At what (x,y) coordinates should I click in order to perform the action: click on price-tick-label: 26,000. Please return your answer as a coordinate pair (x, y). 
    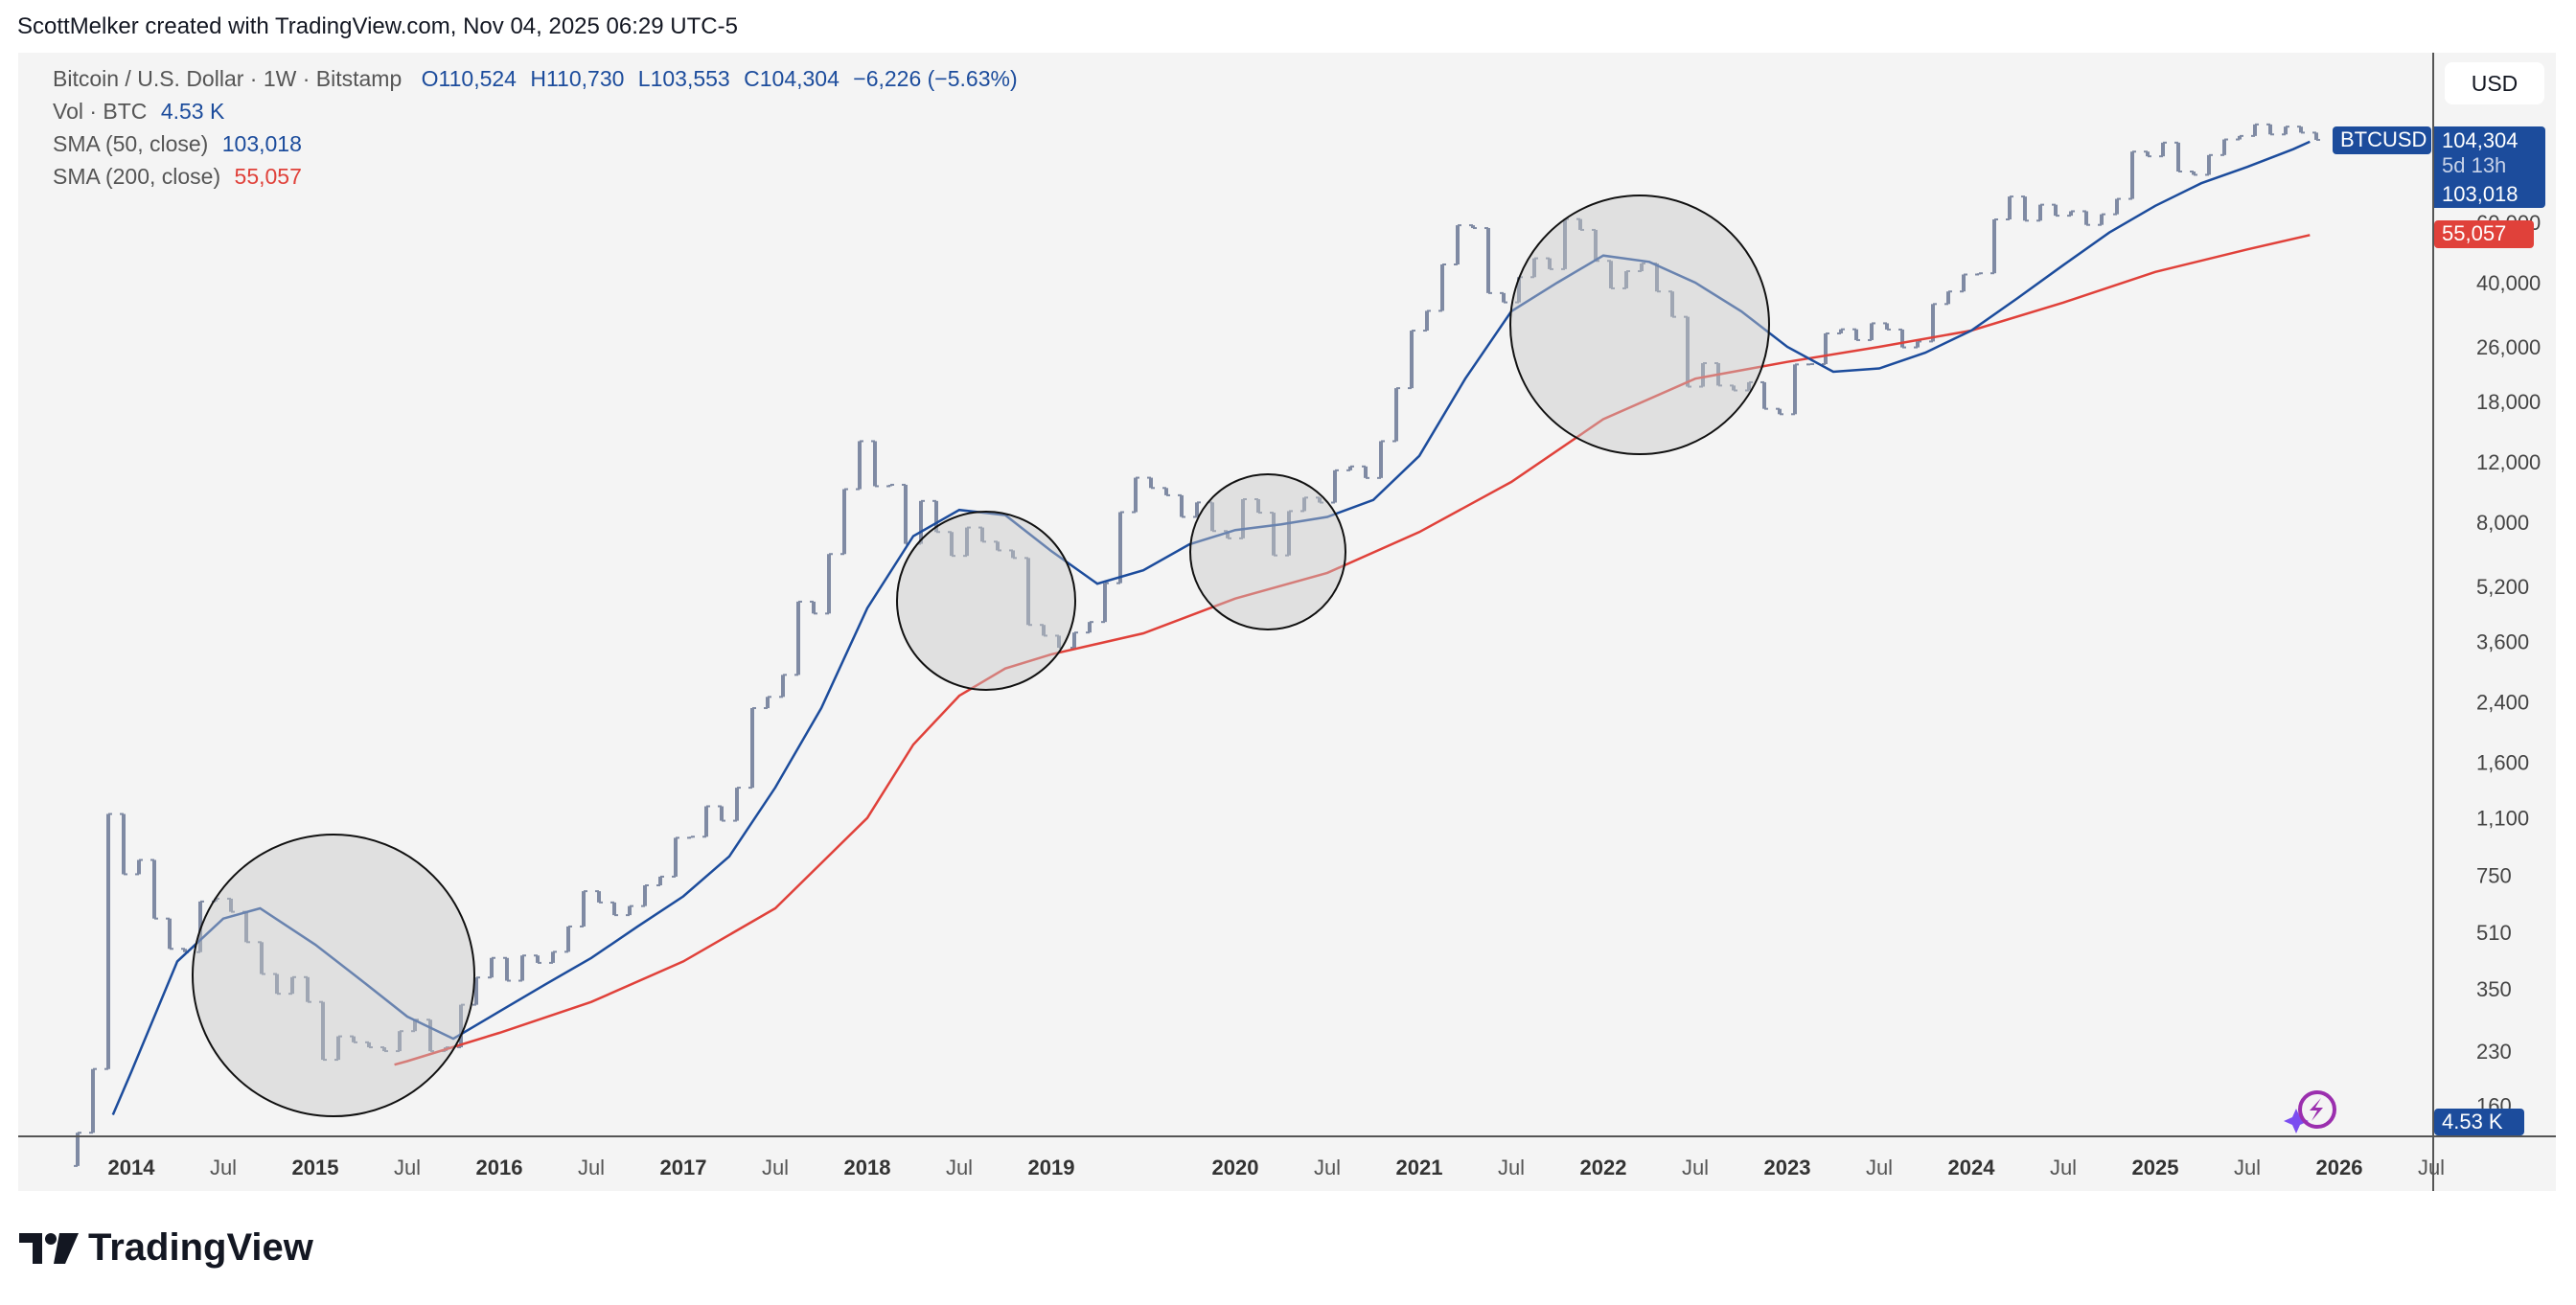
    Looking at the image, I should click on (2509, 347).